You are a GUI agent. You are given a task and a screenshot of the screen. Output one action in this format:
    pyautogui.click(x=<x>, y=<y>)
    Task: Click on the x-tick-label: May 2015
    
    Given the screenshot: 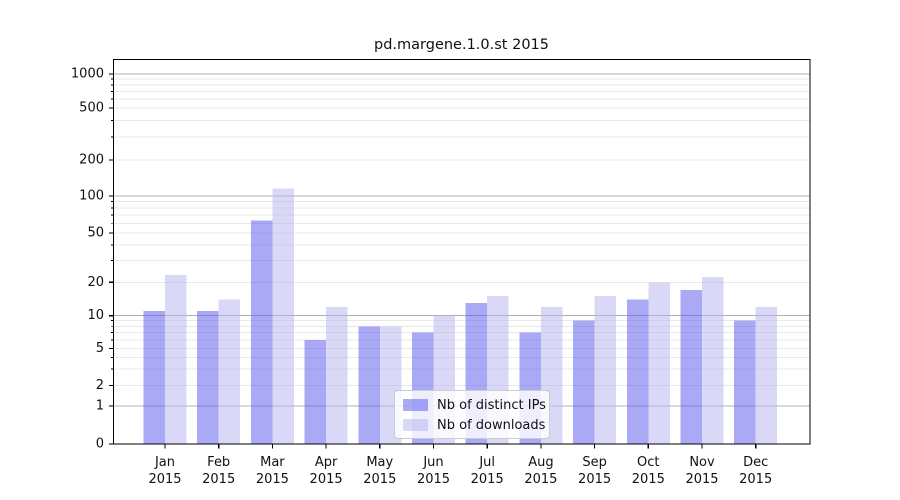 What is the action you would take?
    pyautogui.click(x=379, y=471)
    